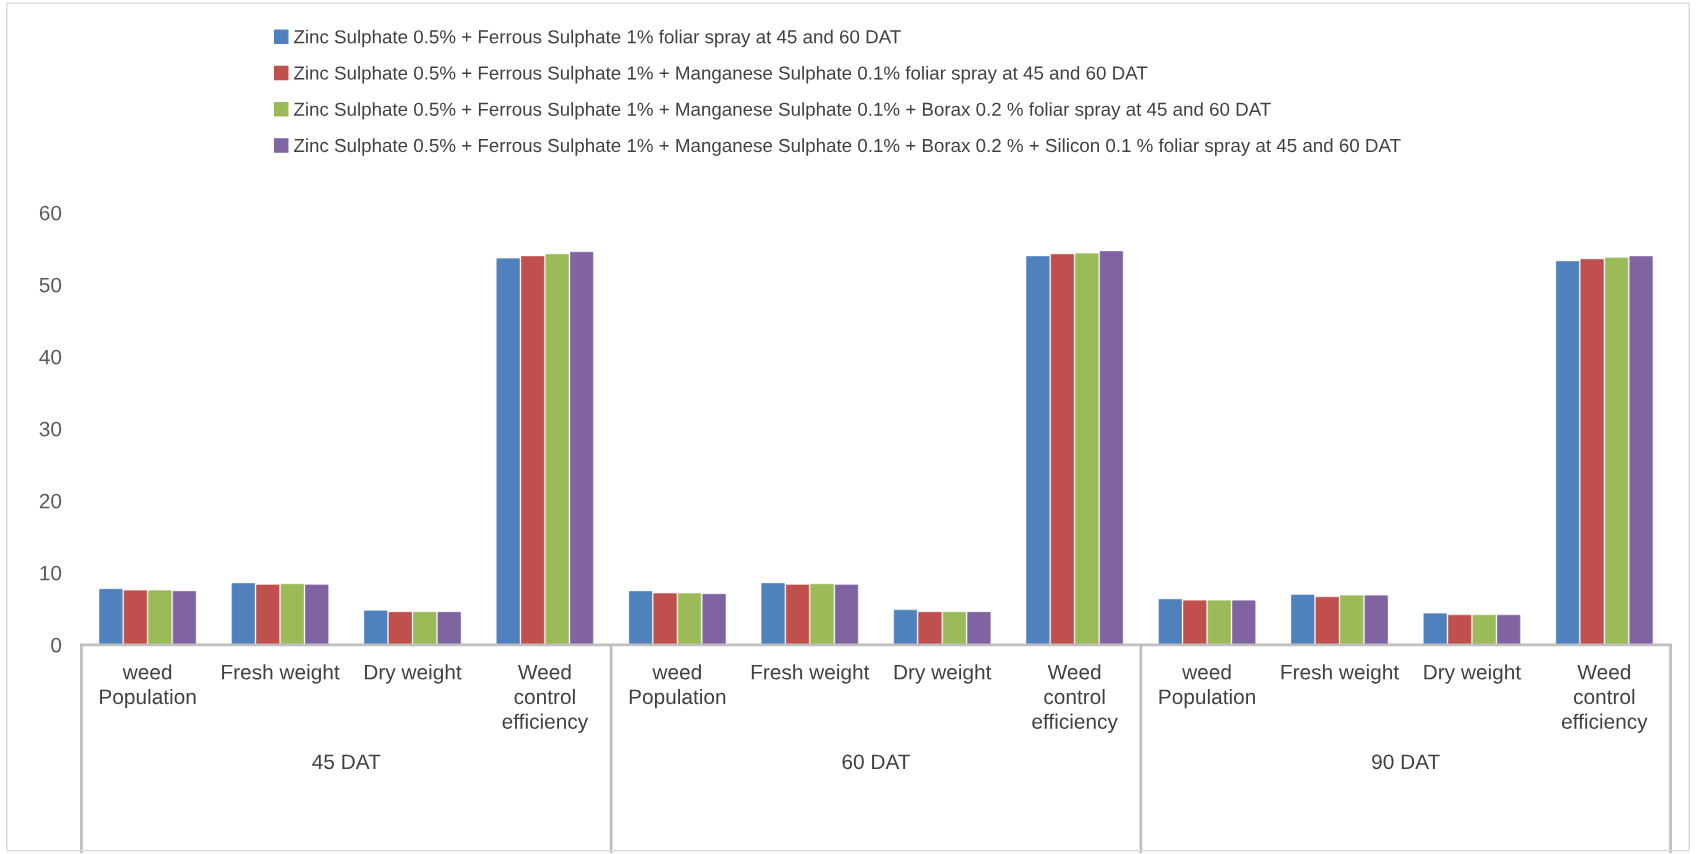 Image resolution: width=1696 pixels, height=854 pixels. I want to click on legend-label: Zinc Sulphate 0.5% + Ferrous Sulphate 1% + Manganese Sulphate 0.1% + Borax 0.2 % + Silicon 0.1 % foliar spray at 45 and 60 DAT, so click(847, 147).